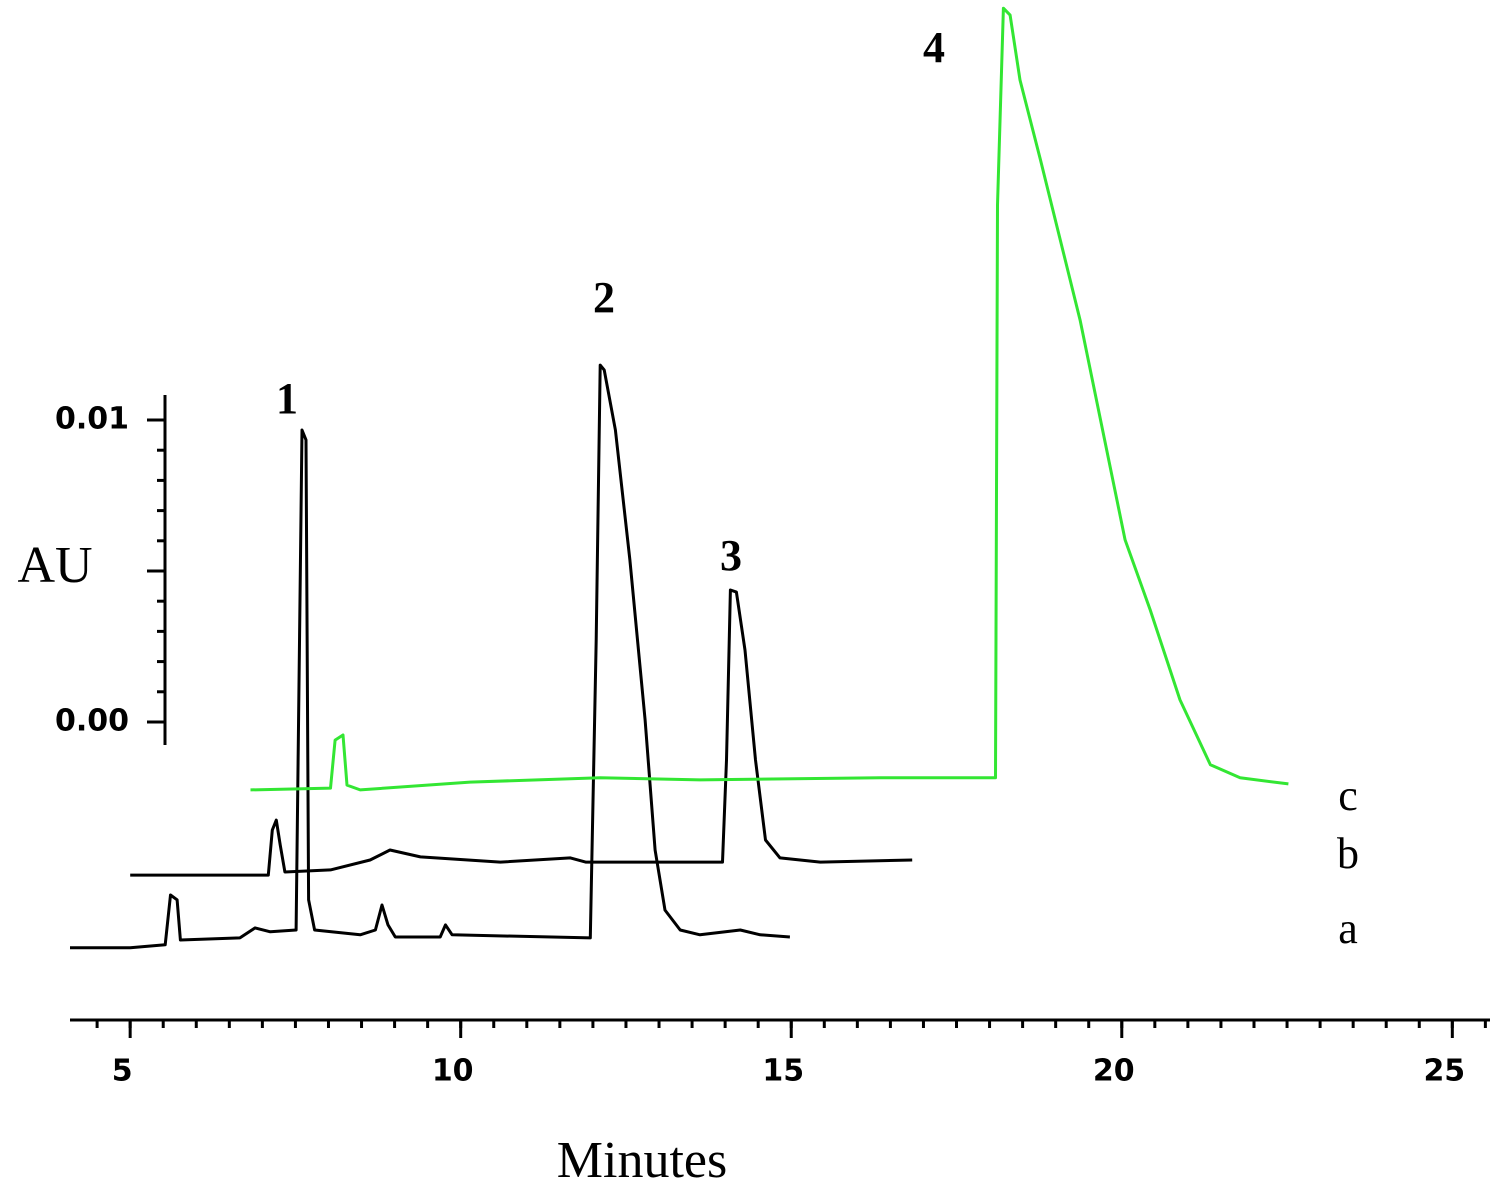  Describe the element at coordinates (92, 720) in the screenshot. I see `y-tick-label: 0.00` at that location.